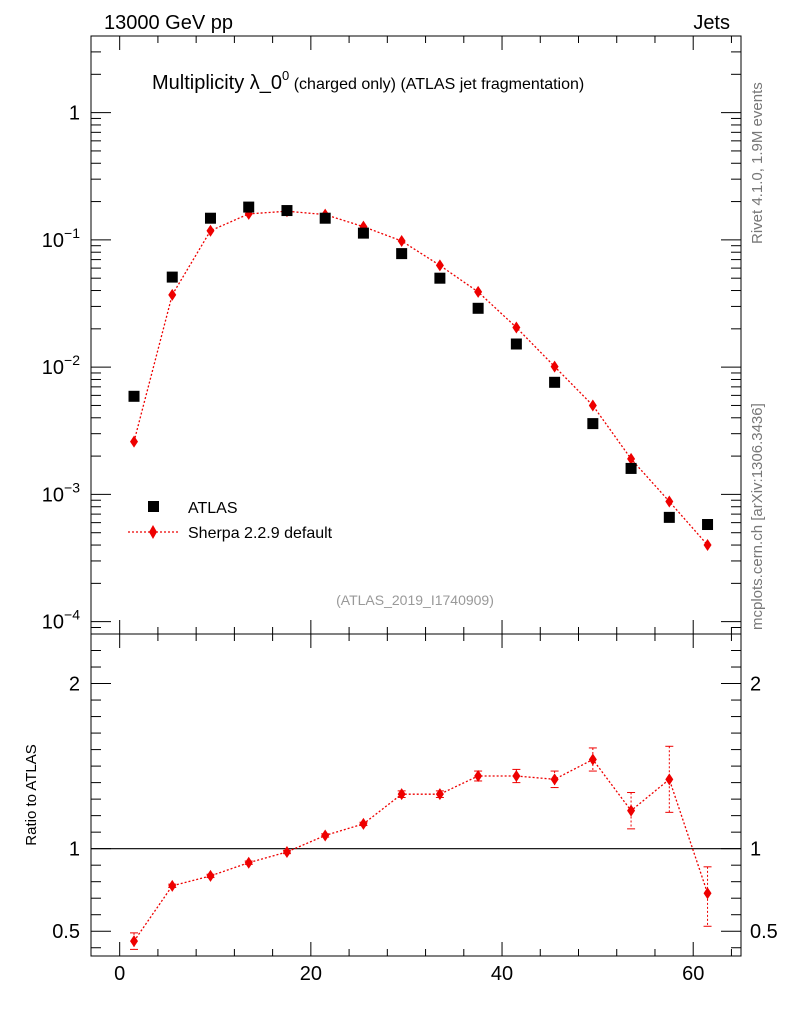  I want to click on y-tick-label: 10⁻¹, so click(61, 238).